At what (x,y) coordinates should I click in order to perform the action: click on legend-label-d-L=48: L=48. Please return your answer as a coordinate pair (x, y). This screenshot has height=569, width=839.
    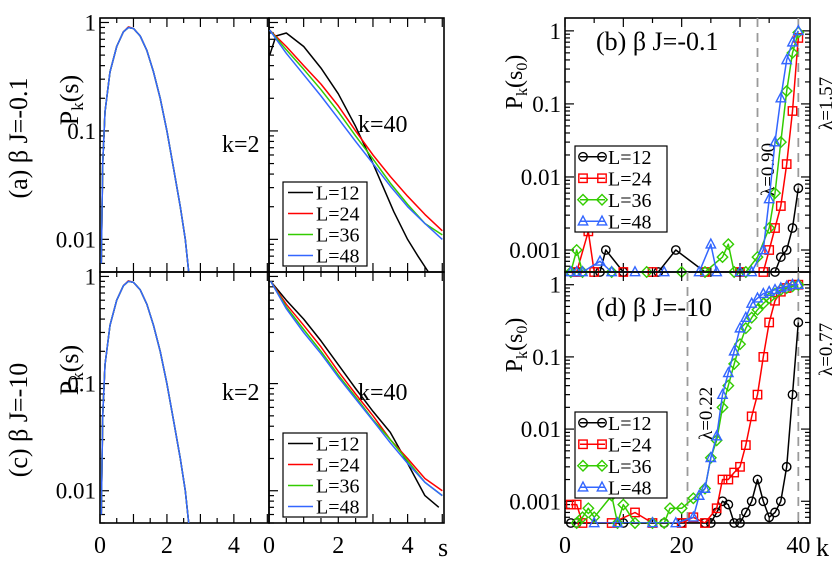
    Looking at the image, I should click on (630, 488).